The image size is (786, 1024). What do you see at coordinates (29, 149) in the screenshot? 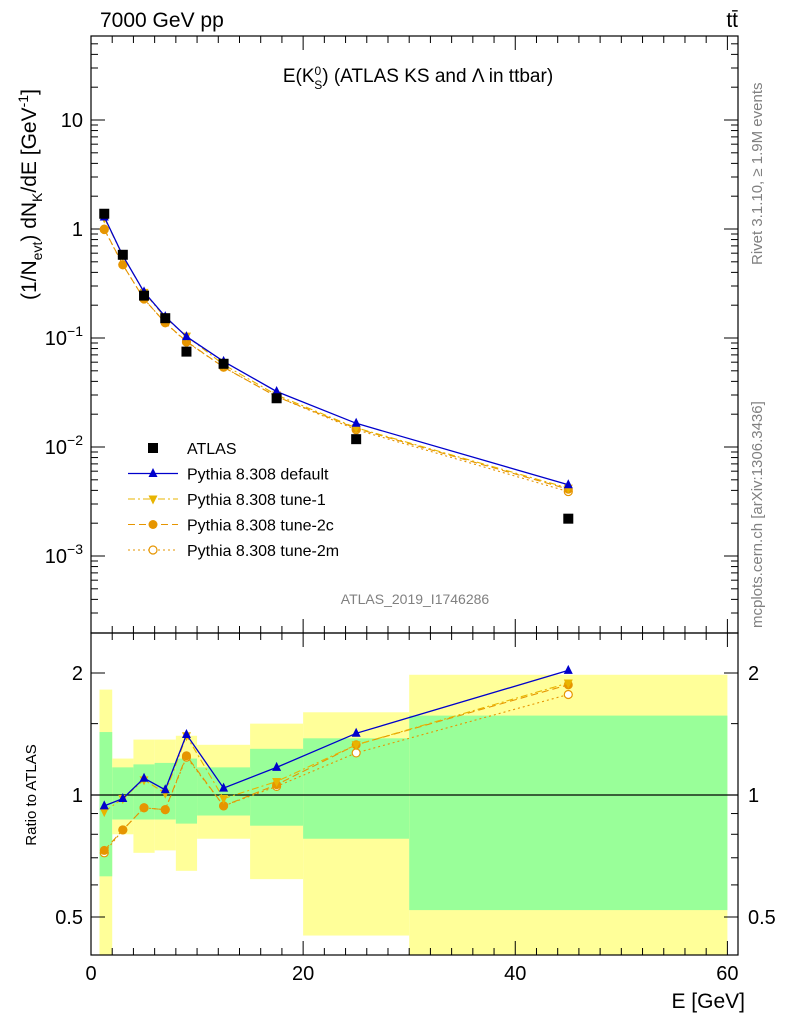
I see `ylabel-e: /dE [GeV` at bounding box center [29, 149].